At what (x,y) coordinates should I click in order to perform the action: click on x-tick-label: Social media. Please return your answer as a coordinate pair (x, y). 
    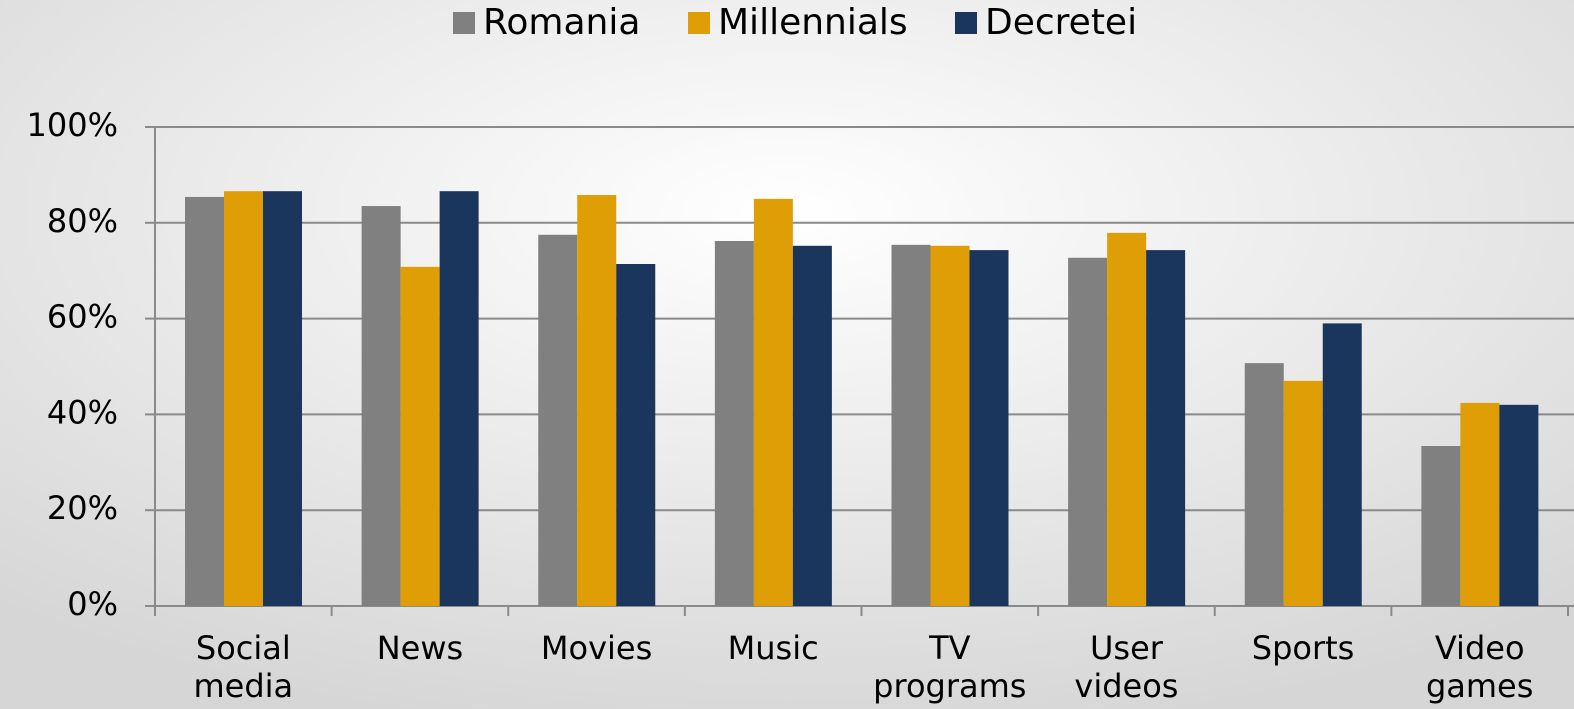
    Looking at the image, I should click on (243, 667).